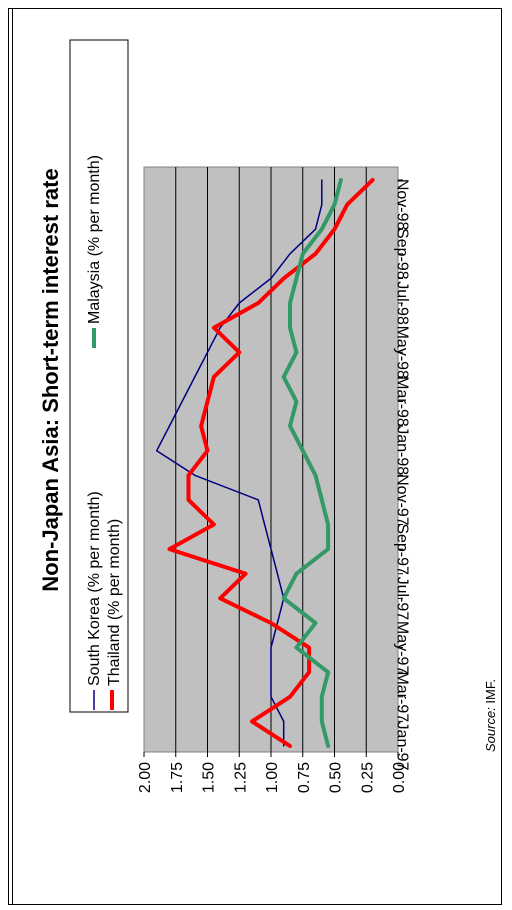  I want to click on x-tick-label: May-98, so click(402, 352).